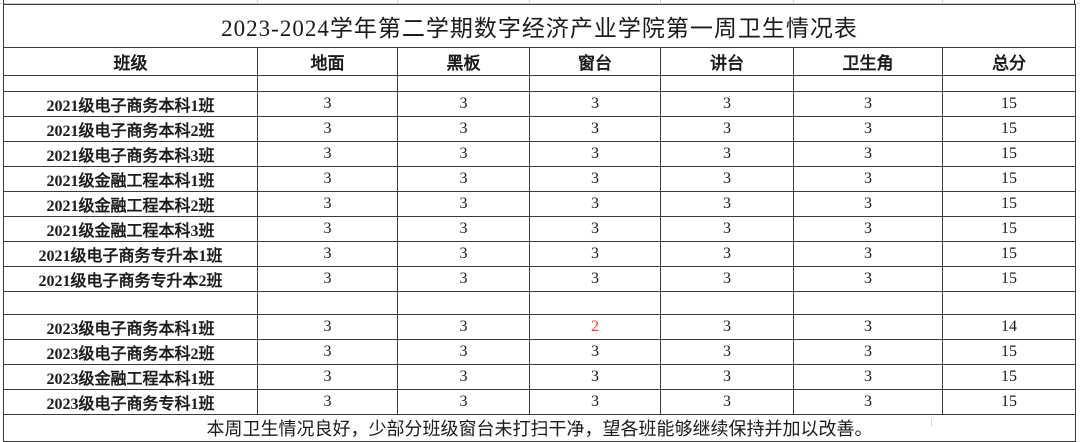 This screenshot has height=442, width=1080. I want to click on header-row: 班级 地面 黑板 窗台 讲台 卫生角 总分, so click(540, 61).